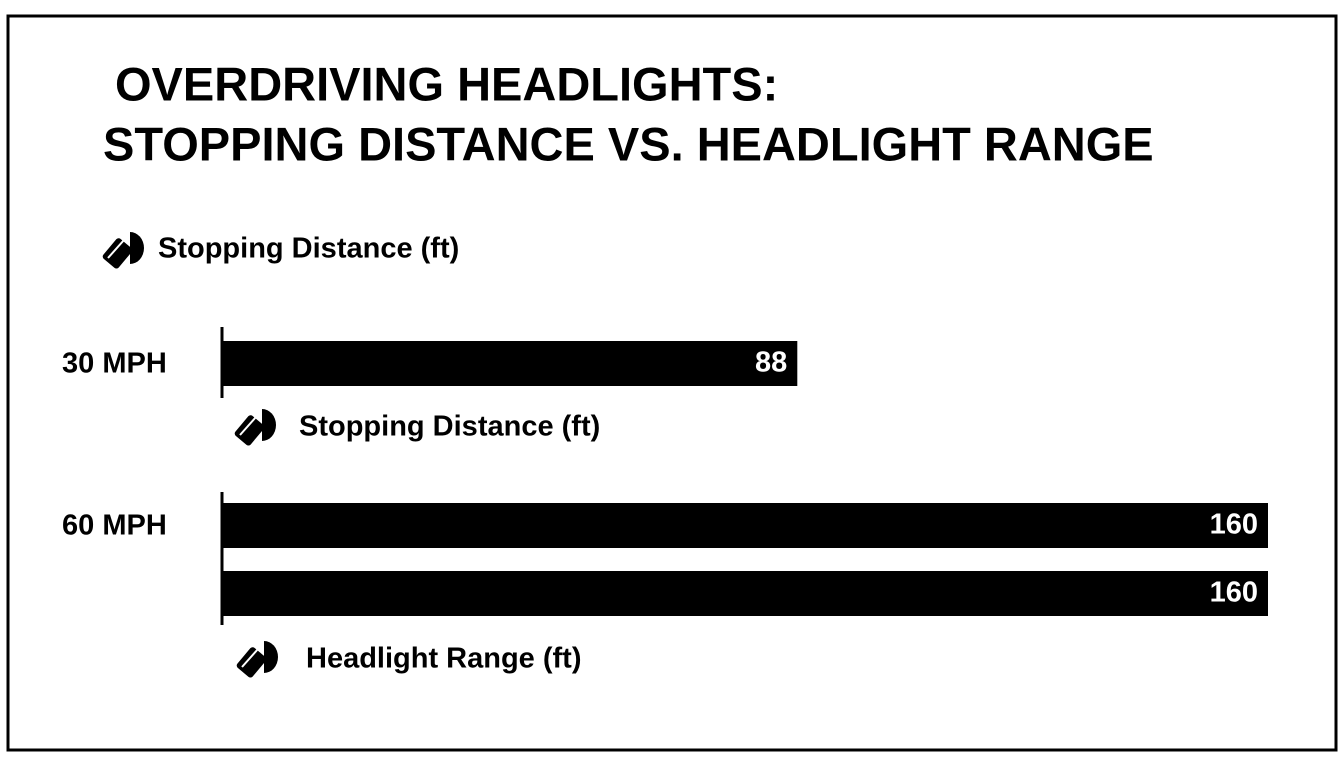  I want to click on category-label: 30 MPH, so click(114, 364).